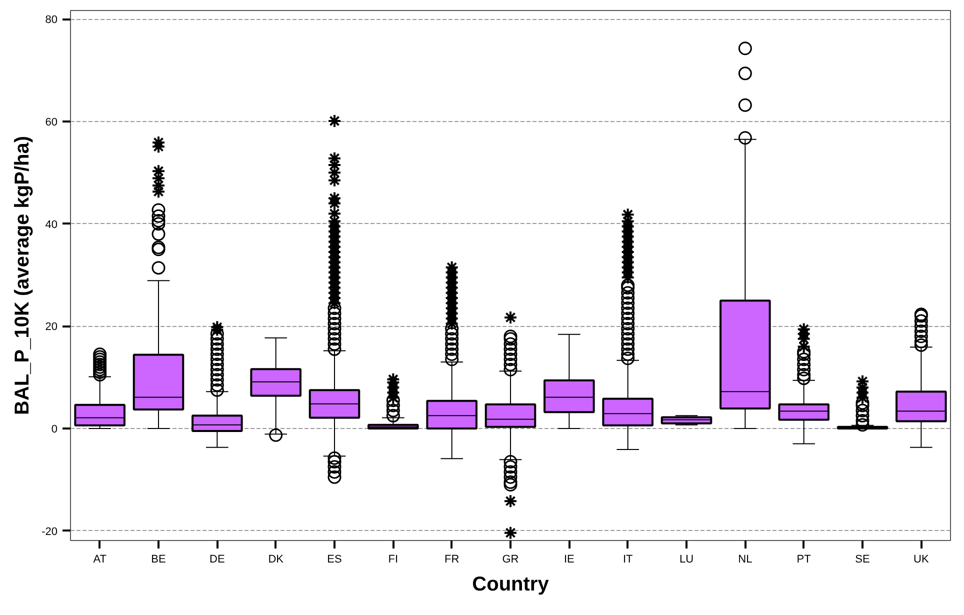  I want to click on y-tick-label: 60, so click(51, 122).